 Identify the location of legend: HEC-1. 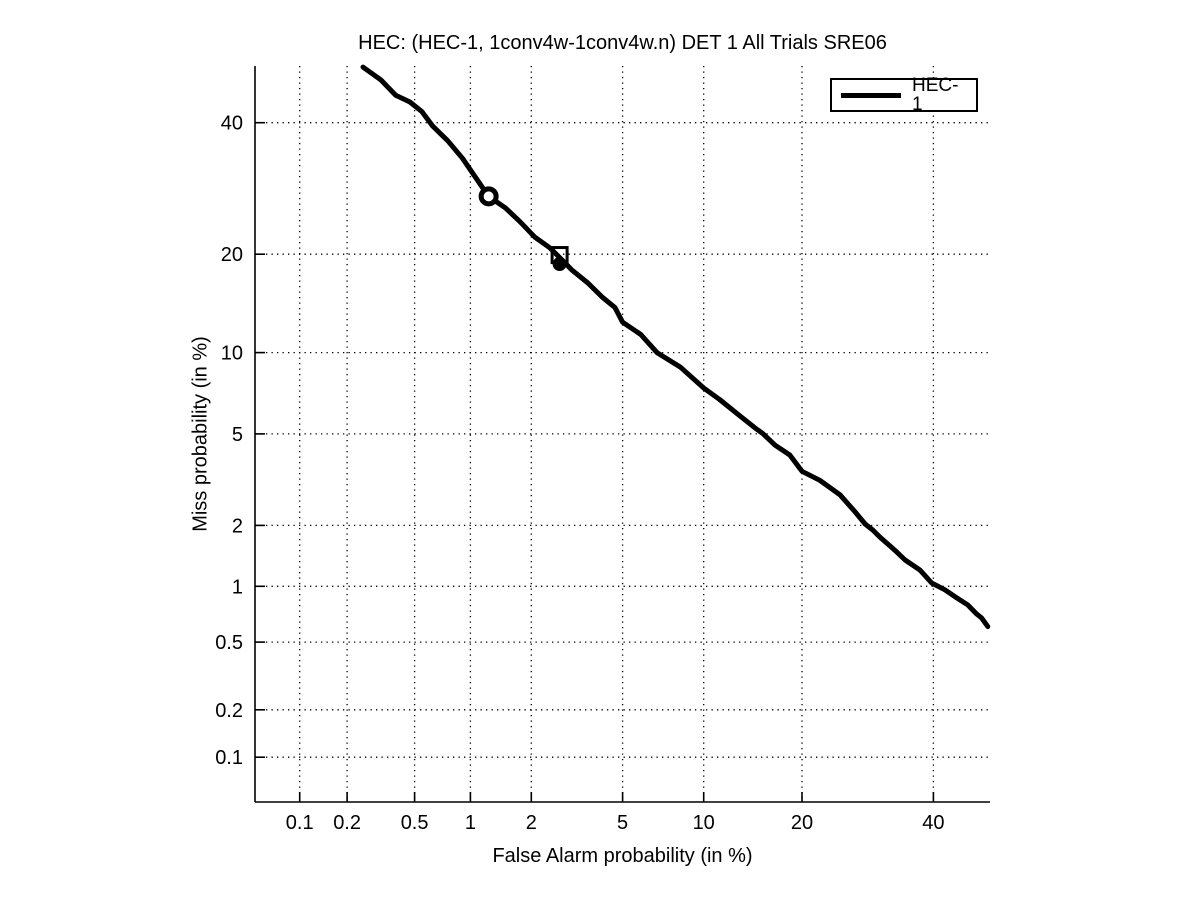
(904, 95).